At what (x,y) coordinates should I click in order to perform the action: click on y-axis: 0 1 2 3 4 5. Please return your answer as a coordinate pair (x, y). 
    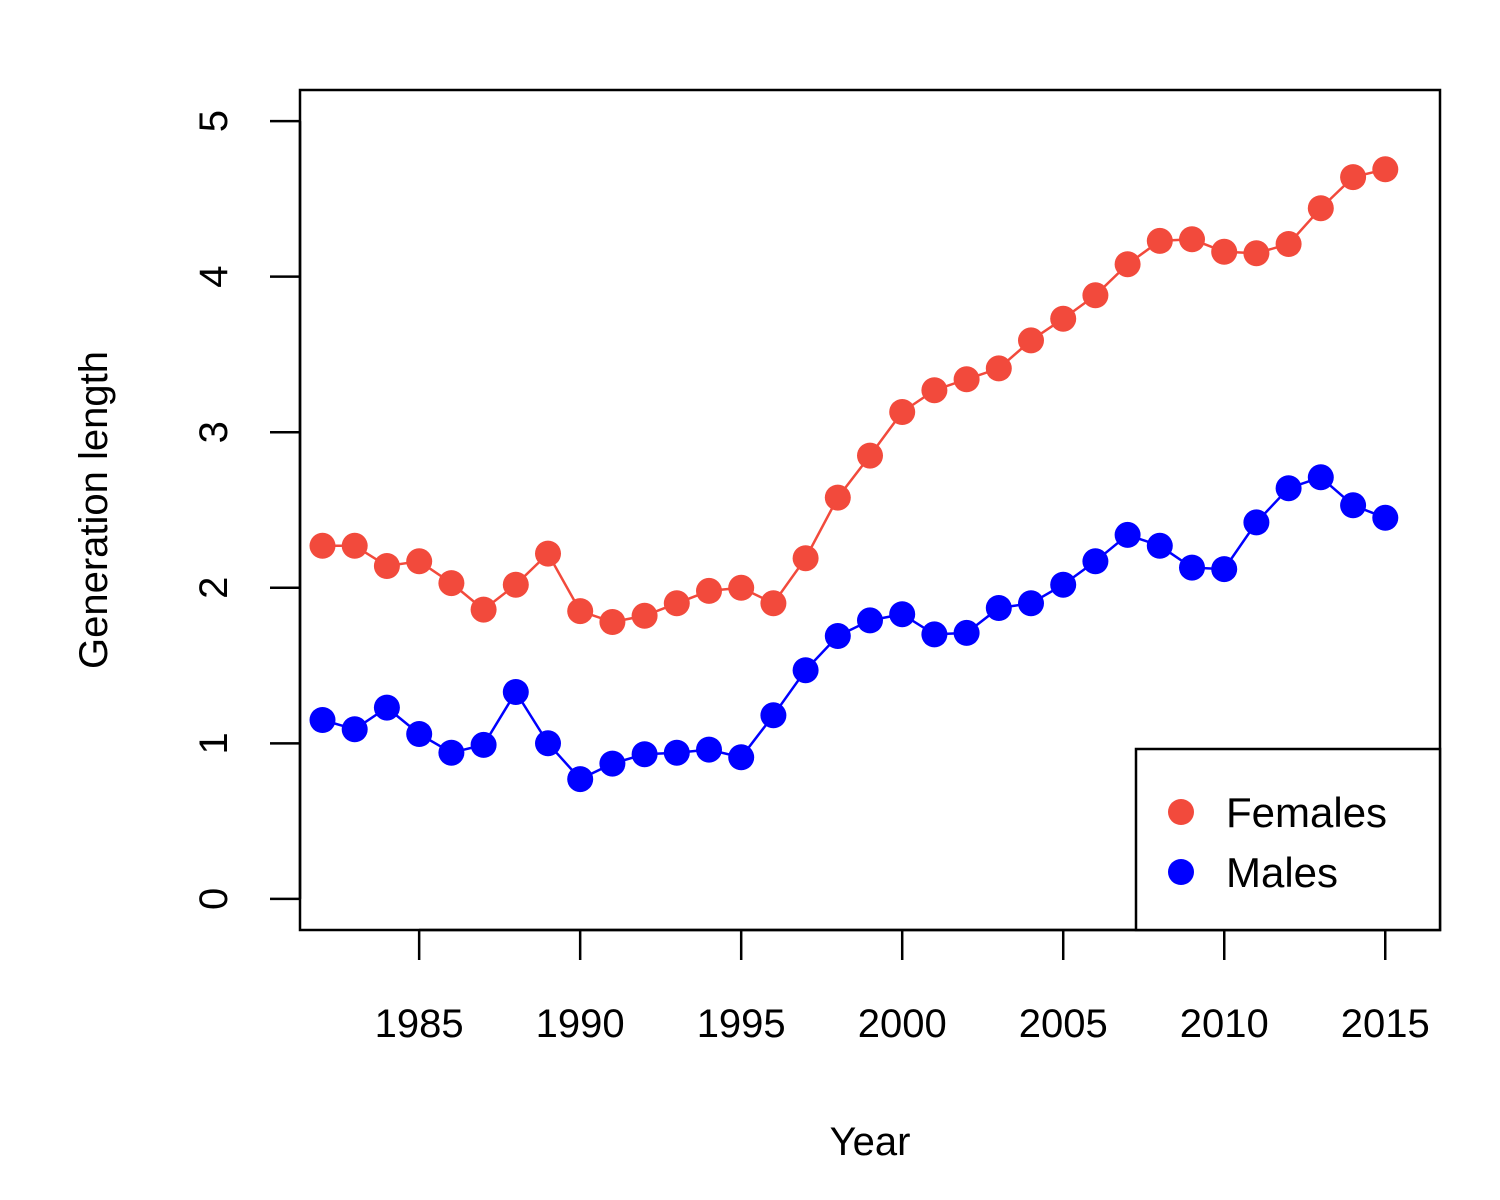
    Looking at the image, I should click on (247, 510).